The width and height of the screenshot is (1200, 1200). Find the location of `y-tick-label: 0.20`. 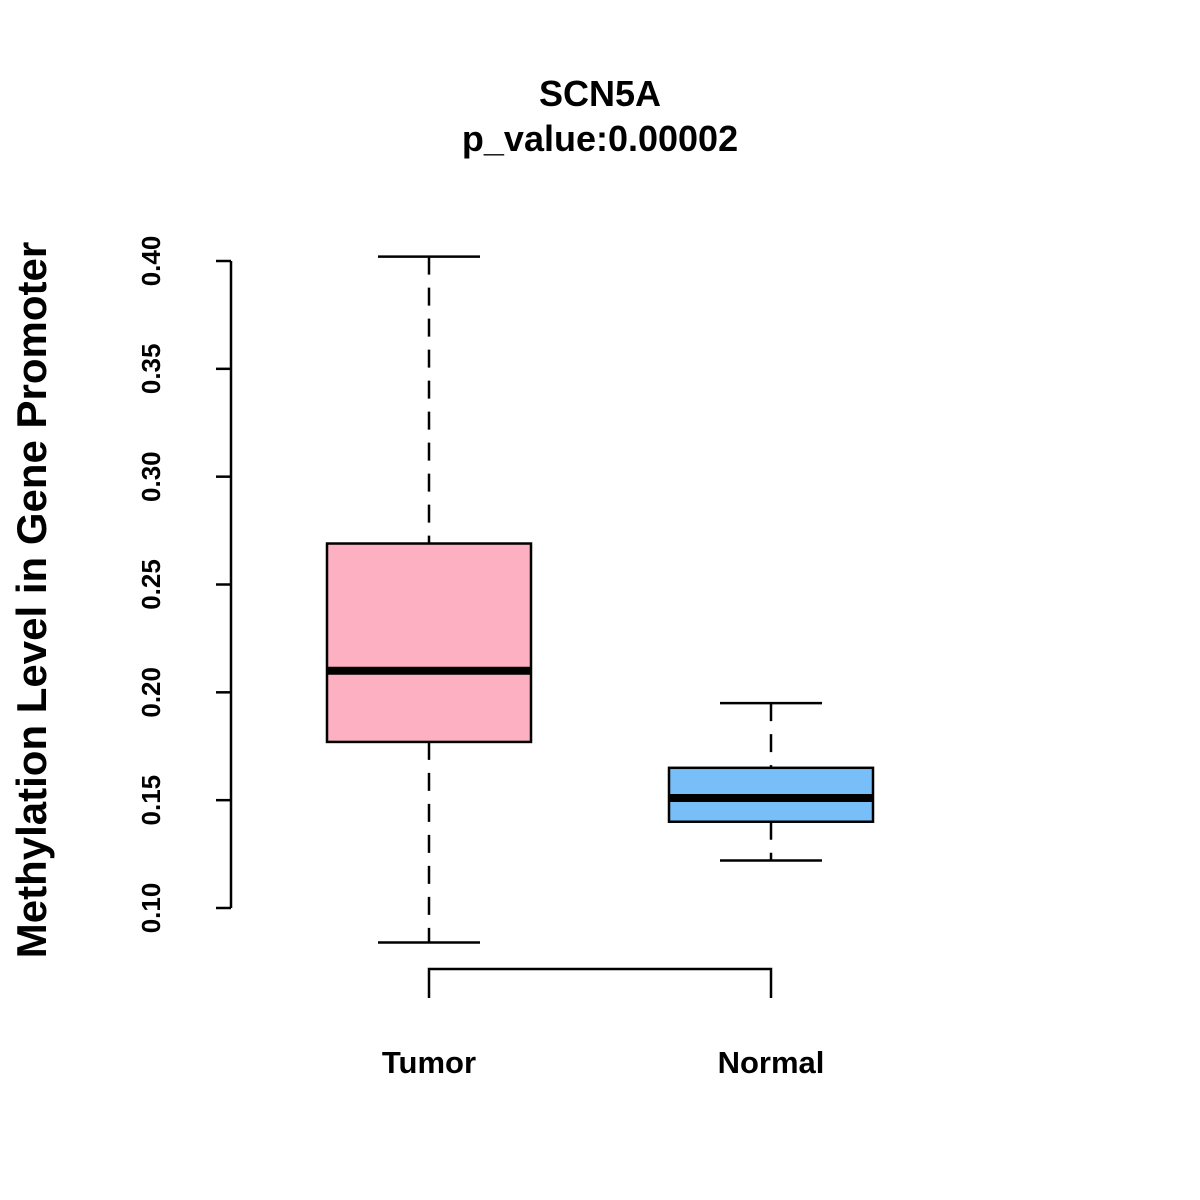

y-tick-label: 0.20 is located at coordinates (151, 692).